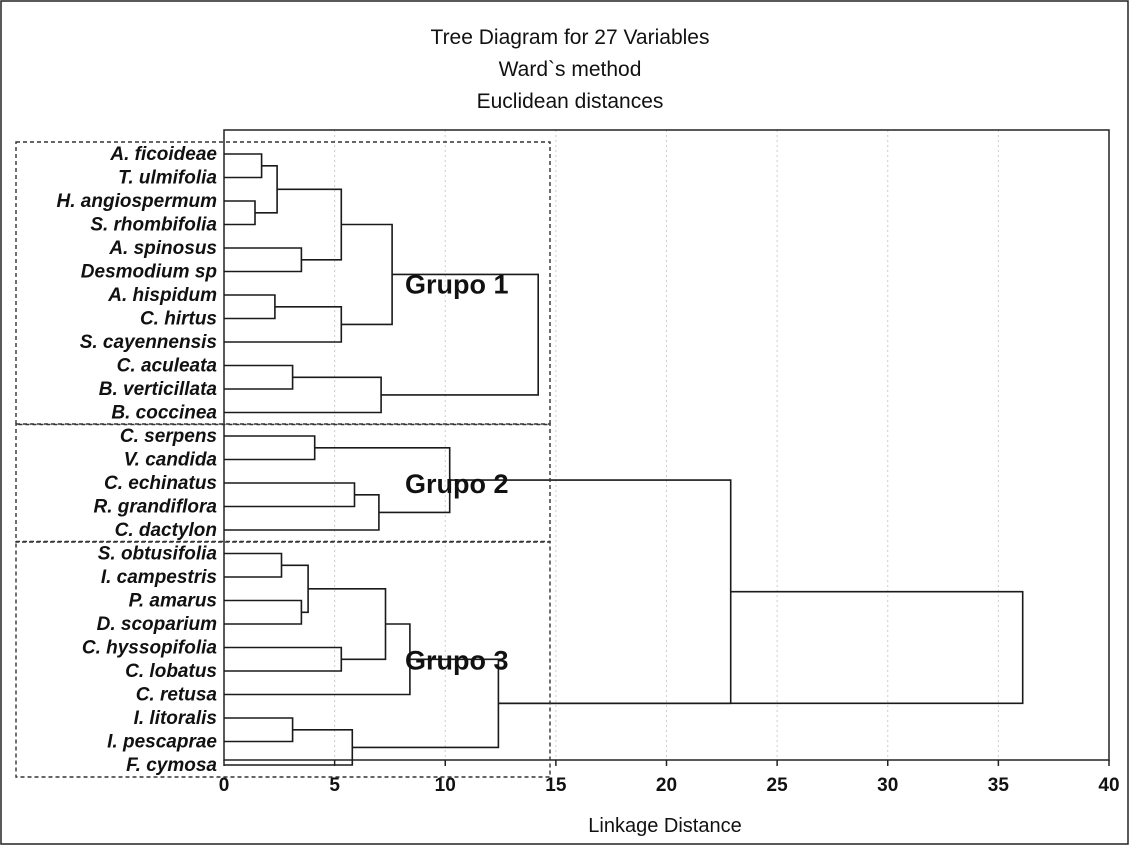  What do you see at coordinates (778, 785) in the screenshot?
I see `x-tick-label: 25` at bounding box center [778, 785].